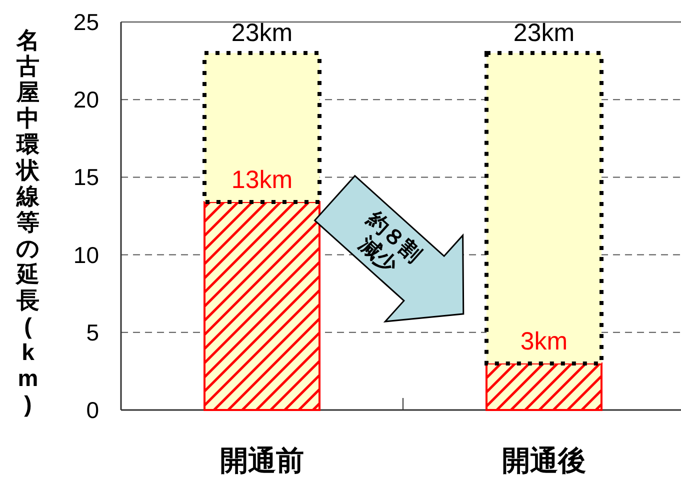  Describe the element at coordinates (28, 222) in the screenshot. I see `text: 名古屋中環状線等の延長(km)` at that location.